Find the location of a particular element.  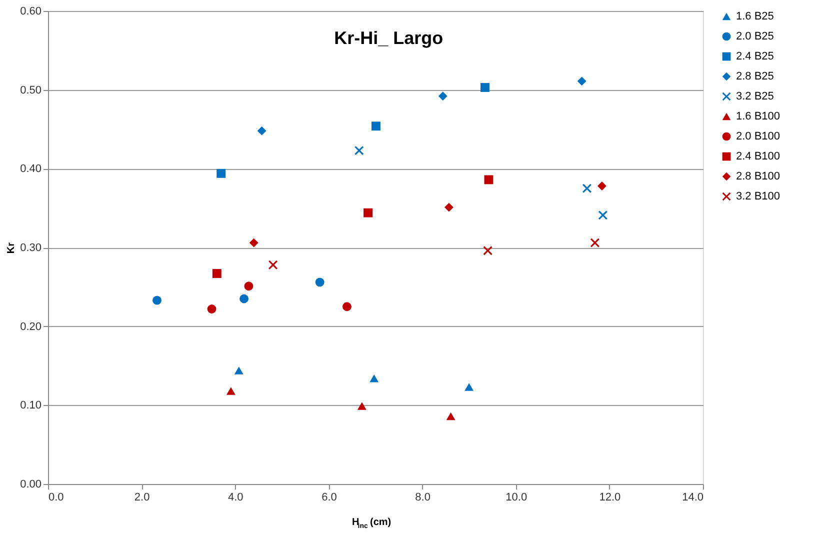

legend-label: 1.6 B100 is located at coordinates (758, 116).